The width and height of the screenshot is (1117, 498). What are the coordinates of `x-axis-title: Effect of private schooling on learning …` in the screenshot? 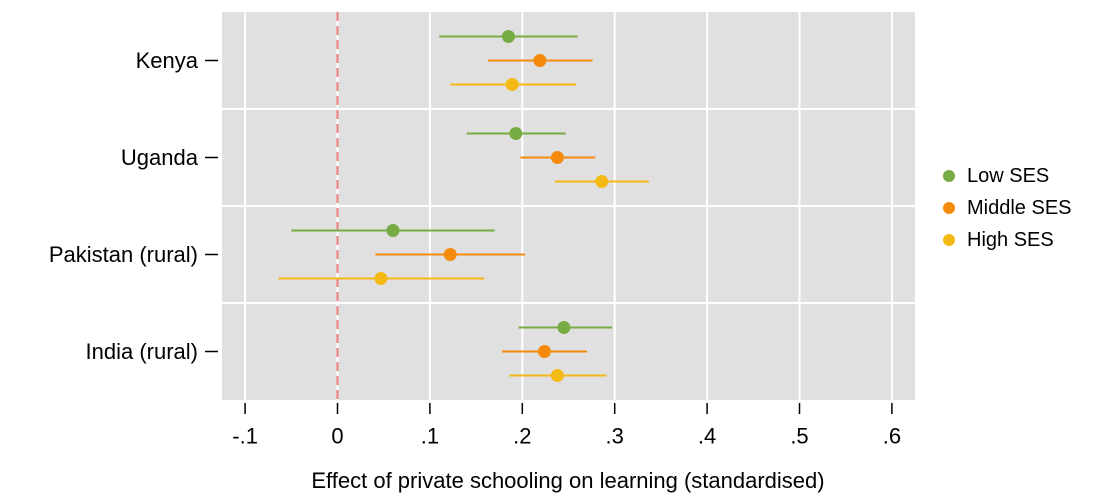 It's located at (567, 480).